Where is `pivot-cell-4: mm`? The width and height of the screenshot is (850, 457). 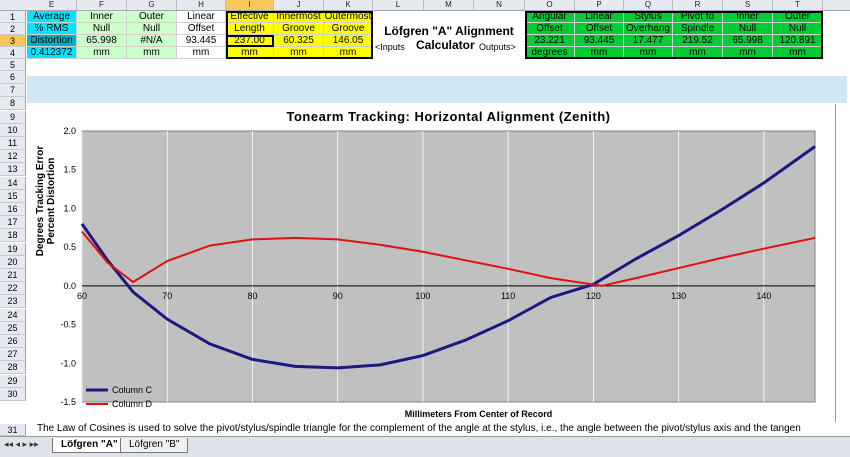
pivot-cell-4: mm is located at coordinates (698, 53).